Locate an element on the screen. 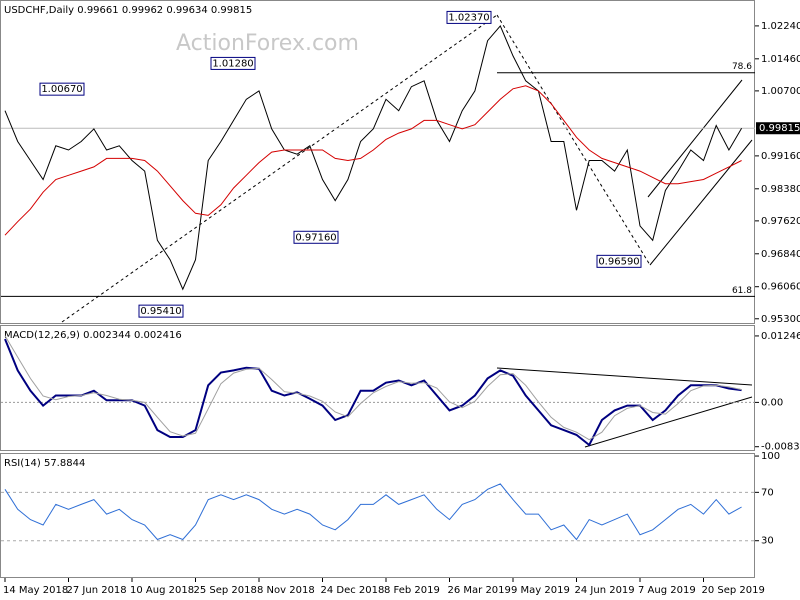  fib-label: 61.8 is located at coordinates (742, 291).